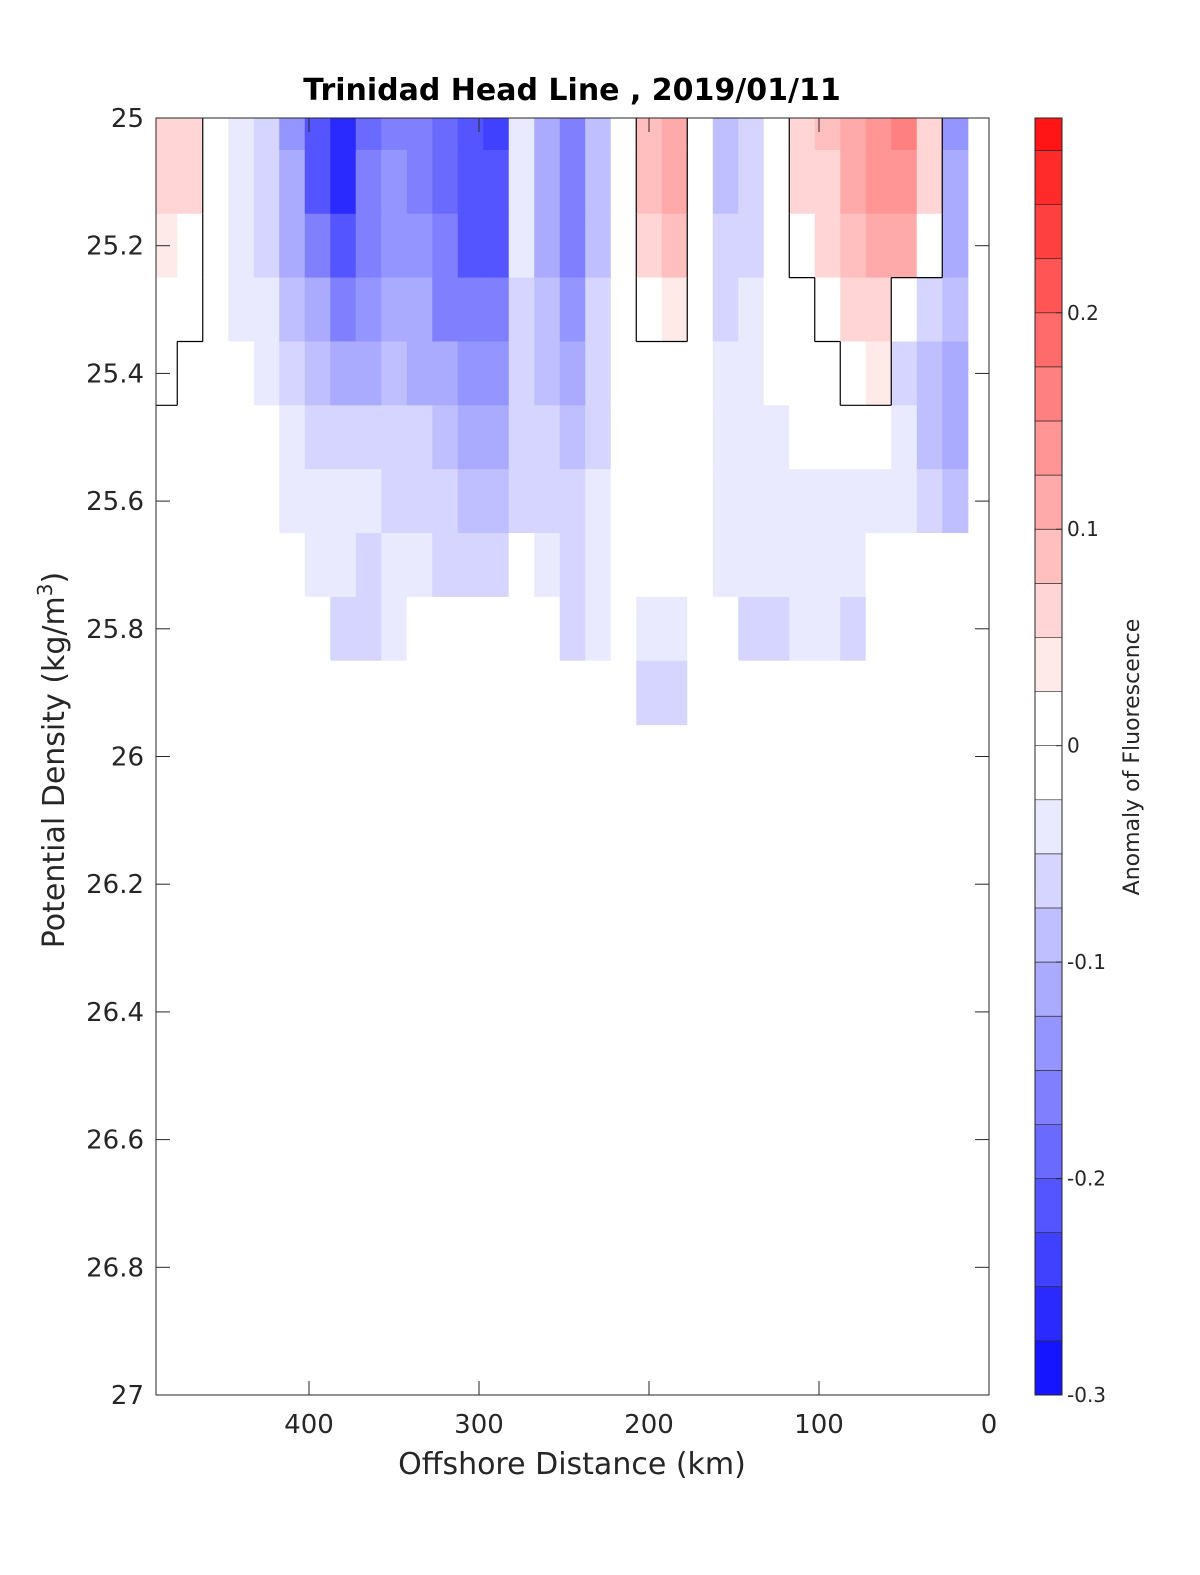 The image size is (1200, 1575). What do you see at coordinates (115, 630) in the screenshot?
I see `y-tick-label: 25.8` at bounding box center [115, 630].